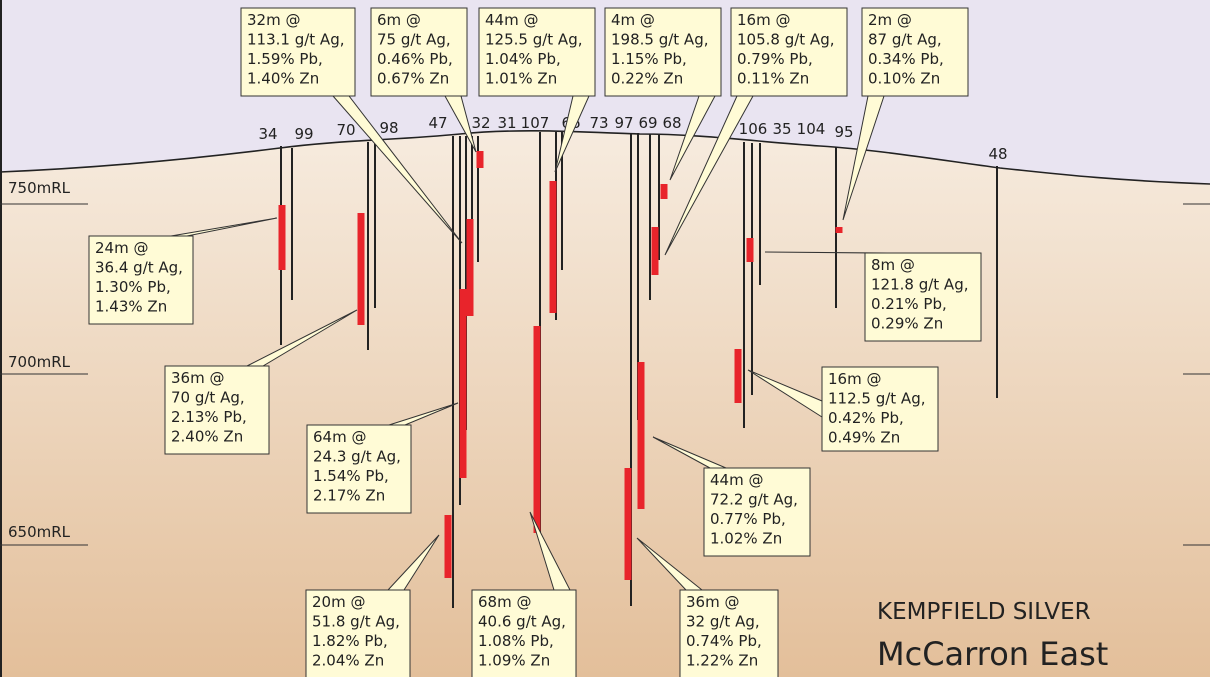 The height and width of the screenshot is (677, 1210). Describe the element at coordinates (754, 500) in the screenshot. I see `callout-text: 72.2 g/t Ag,` at that location.